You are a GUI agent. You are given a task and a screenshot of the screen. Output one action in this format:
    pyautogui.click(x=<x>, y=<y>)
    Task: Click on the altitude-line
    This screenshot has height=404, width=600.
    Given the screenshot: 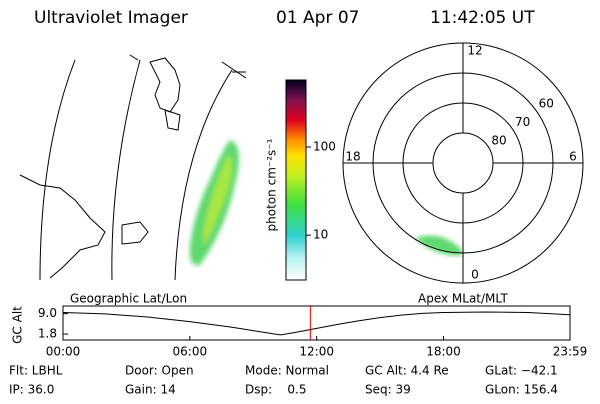 What is the action you would take?
    pyautogui.click(x=316, y=323)
    